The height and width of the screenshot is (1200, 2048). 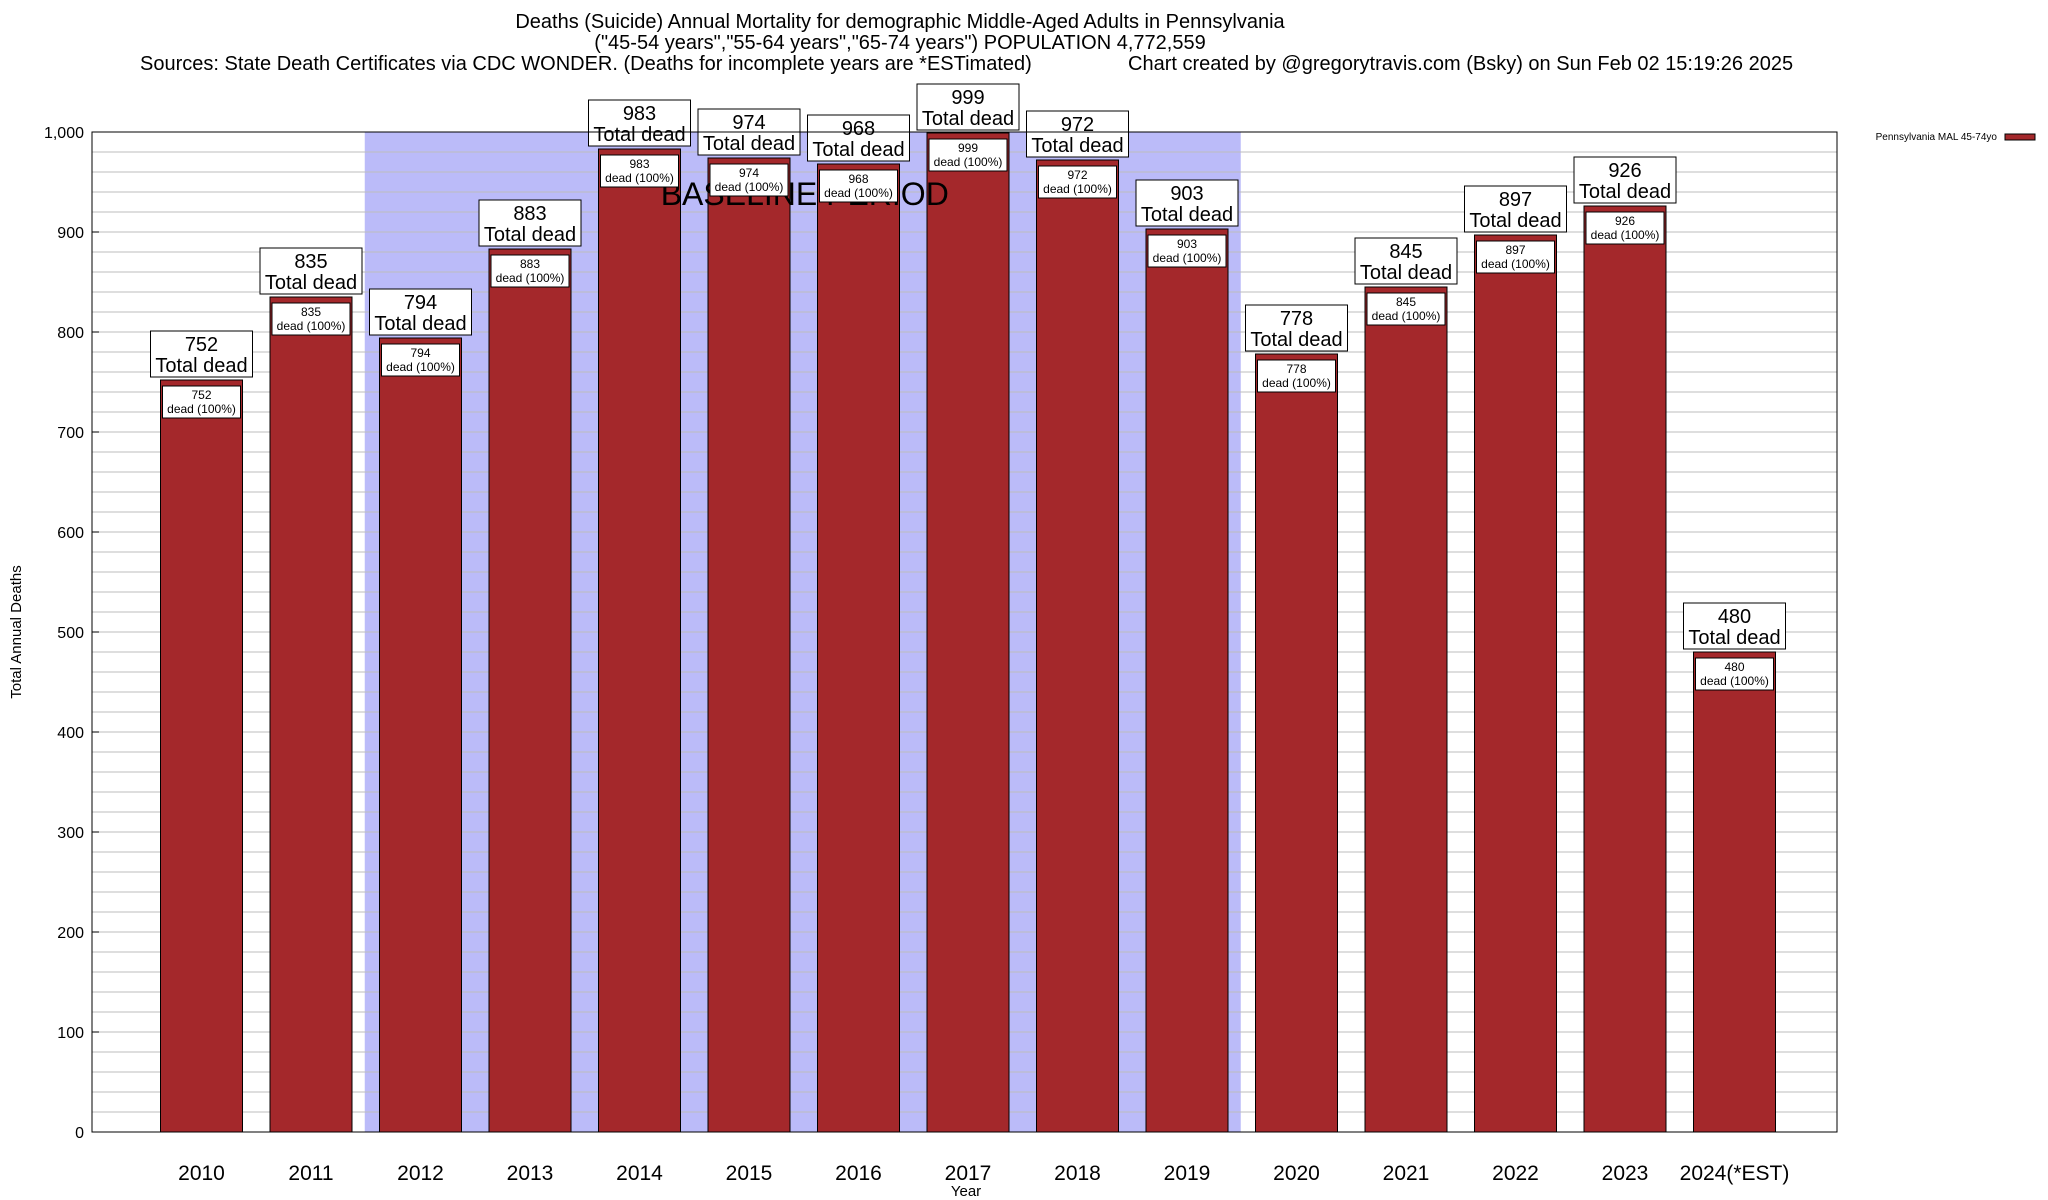 I want to click on total-value-label: 883, so click(x=529, y=214).